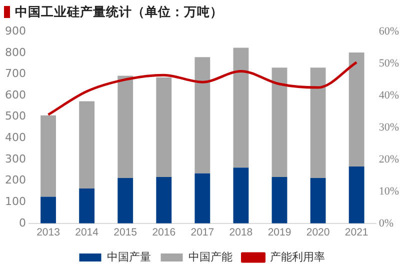 The height and width of the screenshot is (273, 406). Describe the element at coordinates (202, 232) in the screenshot. I see `x-tick-label: 2017` at that location.